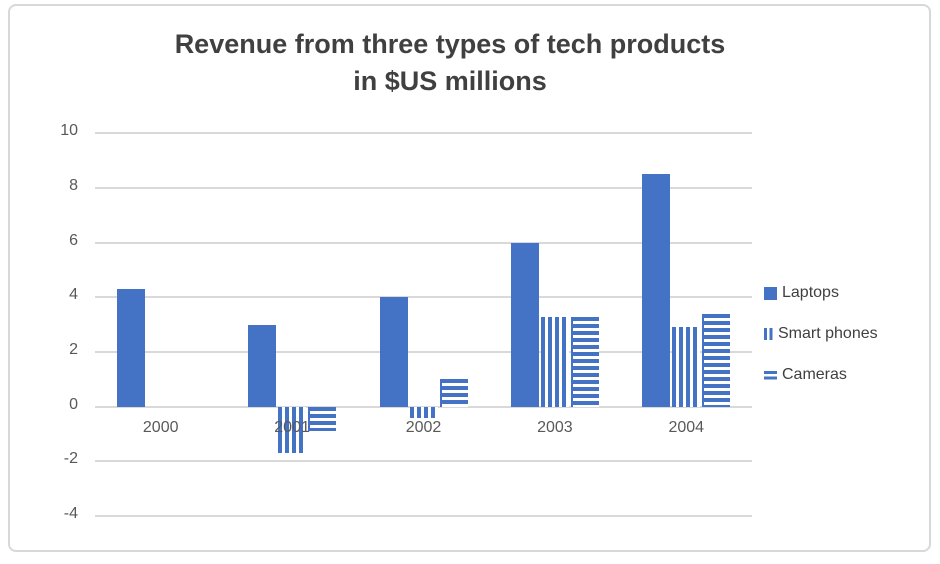  I want to click on bar-cameras-2001, so click(322, 419).